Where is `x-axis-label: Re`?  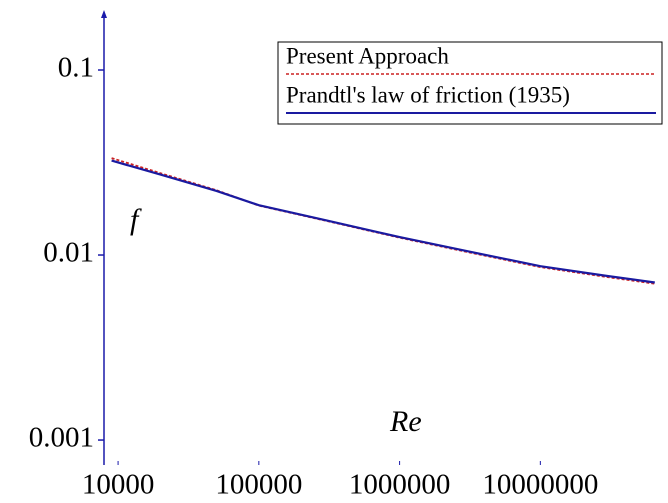 x-axis-label: Re is located at coordinates (405, 421).